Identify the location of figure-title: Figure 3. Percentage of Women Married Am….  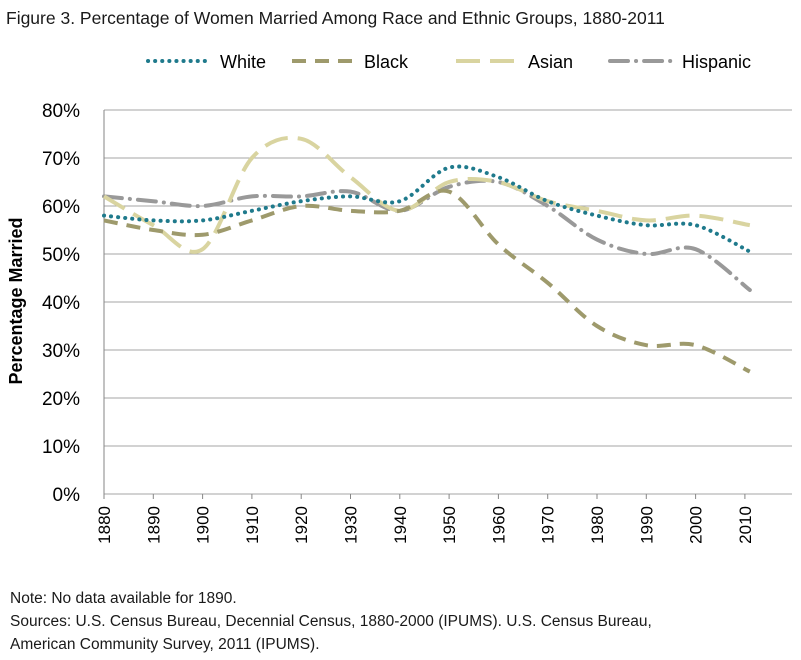
(335, 18).